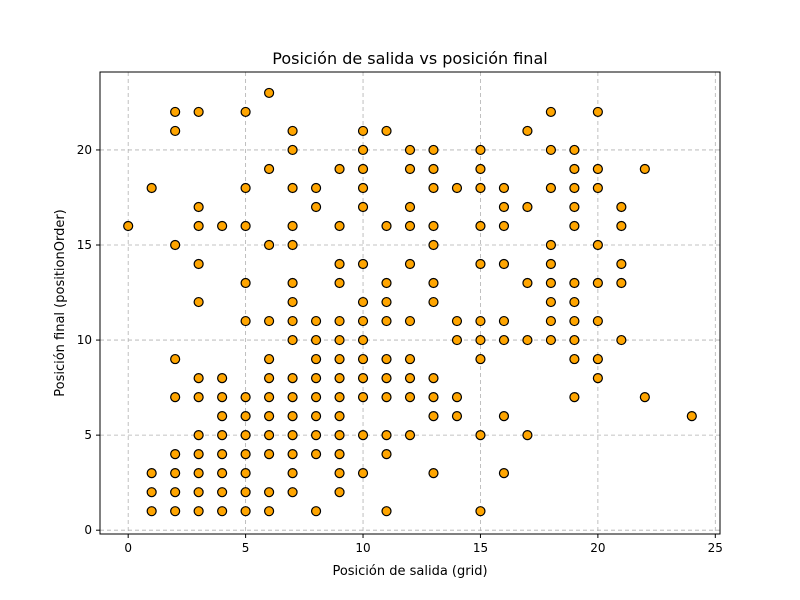 This screenshot has height=600, width=800. What do you see at coordinates (128, 548) in the screenshot?
I see `x-tick-label: 0` at bounding box center [128, 548].